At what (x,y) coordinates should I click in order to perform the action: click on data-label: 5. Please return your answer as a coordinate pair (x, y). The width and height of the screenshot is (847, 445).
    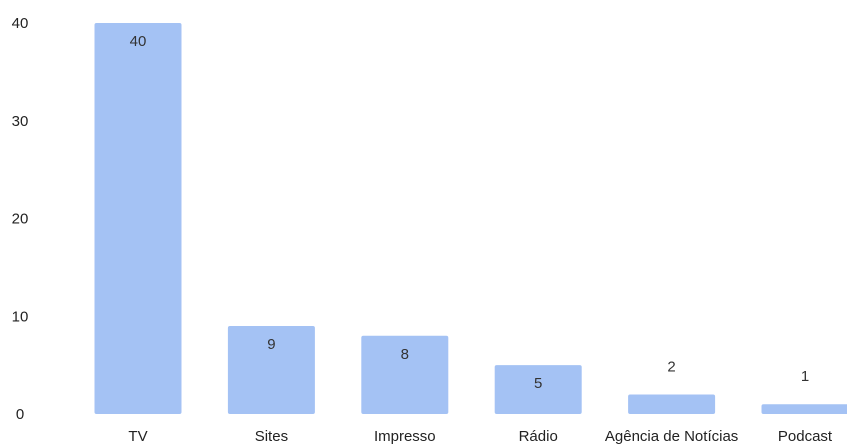
    Looking at the image, I should click on (538, 383).